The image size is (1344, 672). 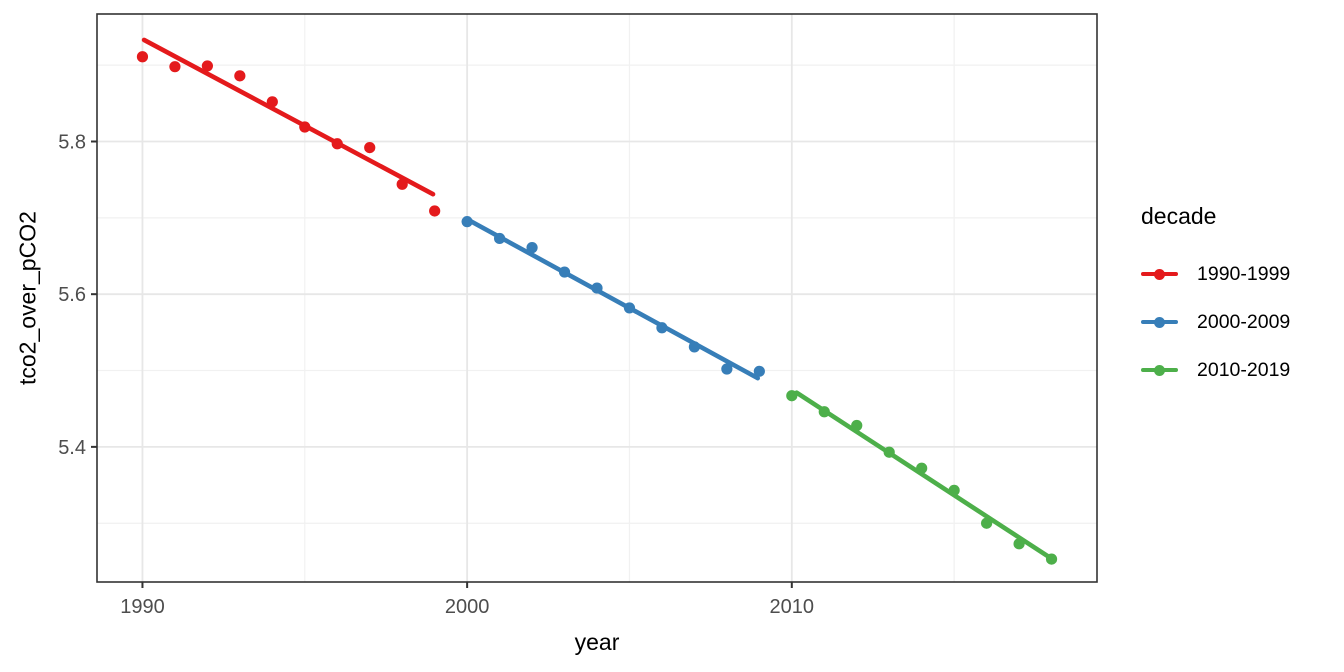 I want to click on legend-entry-label: 1990-1999, so click(x=1244, y=273).